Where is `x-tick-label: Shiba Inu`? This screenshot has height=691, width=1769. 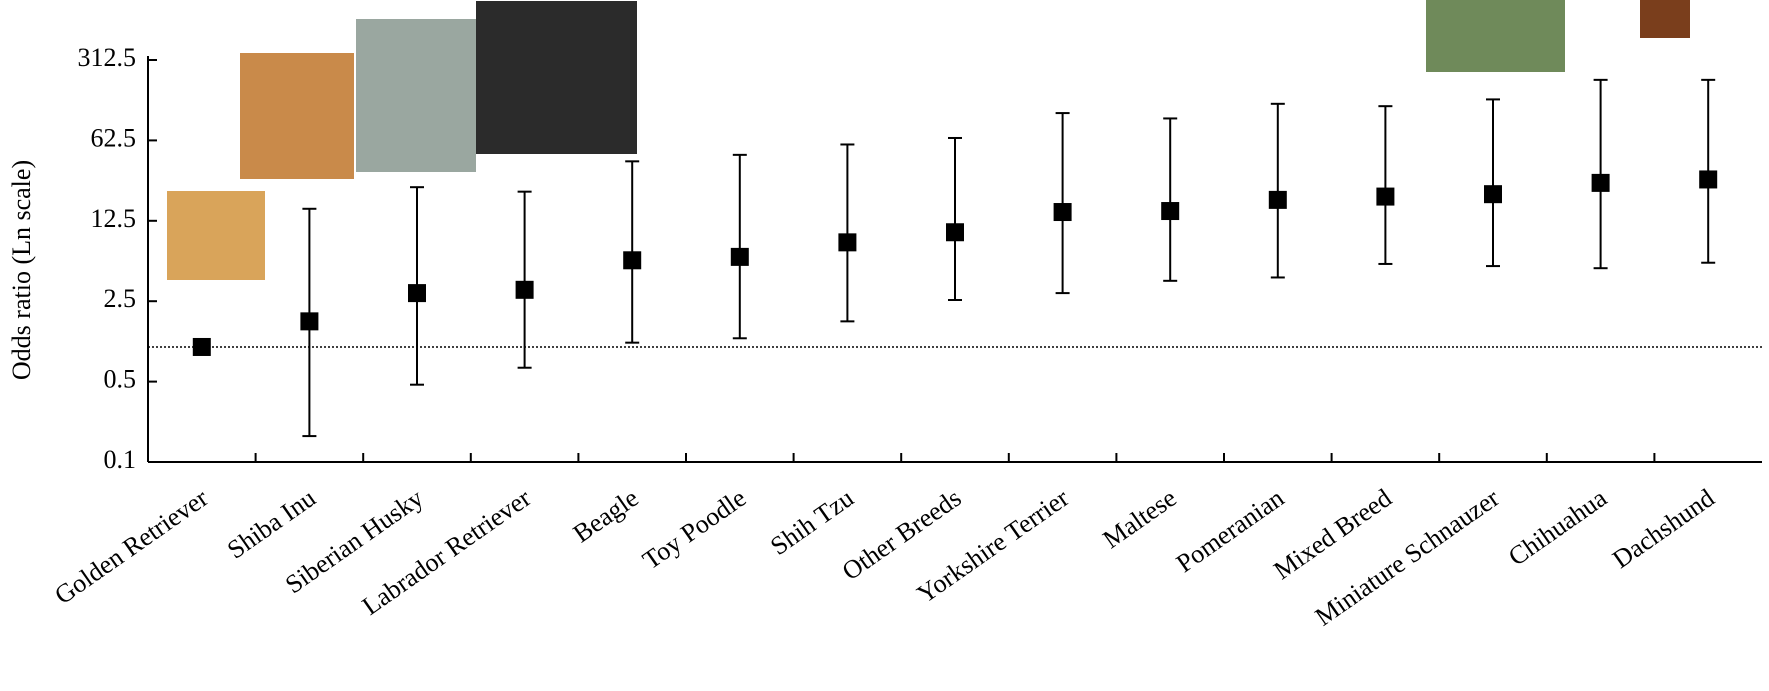
x-tick-label: Shiba Inu is located at coordinates (271, 523).